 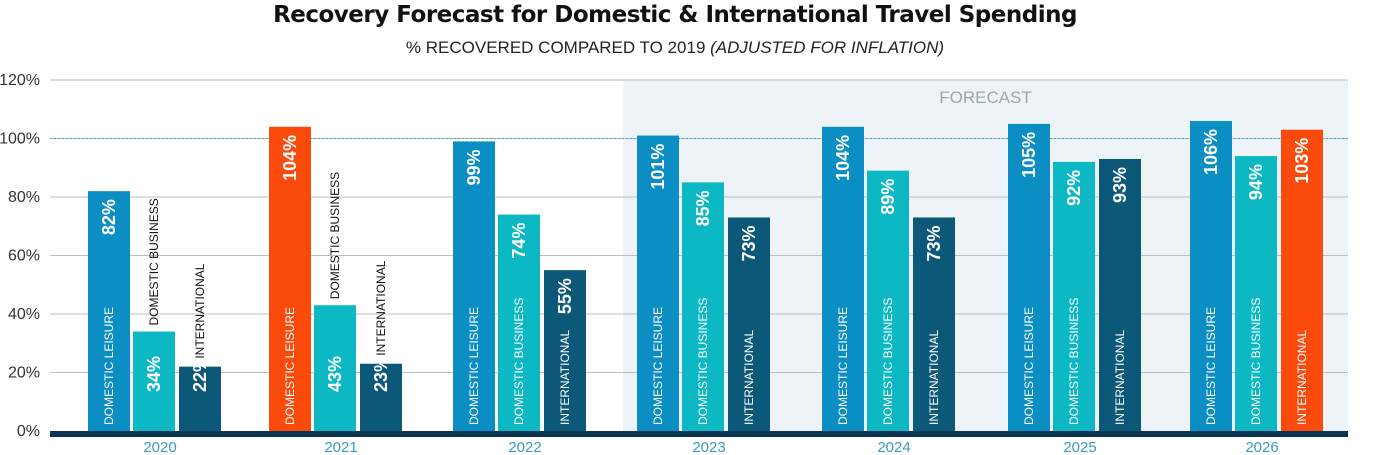 I want to click on value-label: 34%, so click(x=154, y=374).